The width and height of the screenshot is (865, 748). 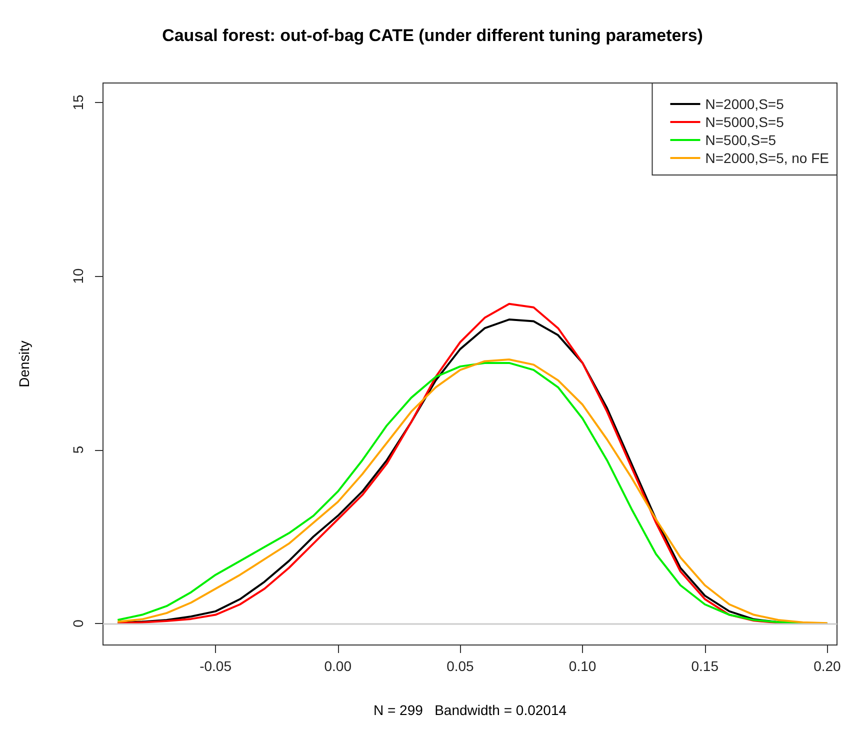 I want to click on y-tick-label: 15, so click(x=78, y=102).